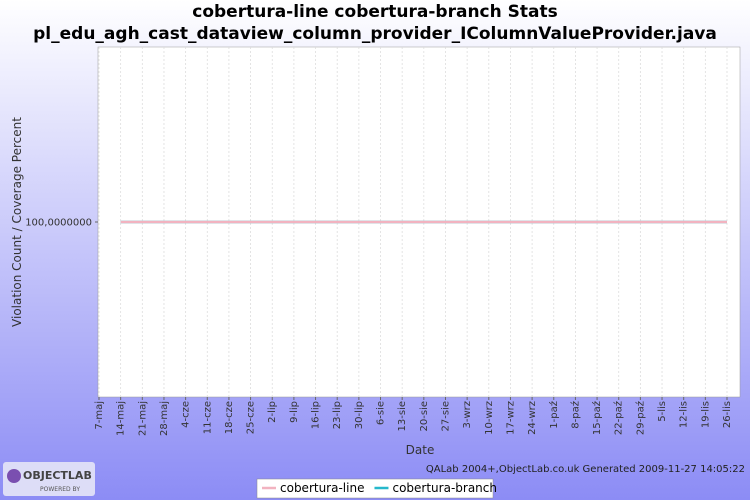  I want to click on x-tick-label: 24-wrz, so click(532, 418).